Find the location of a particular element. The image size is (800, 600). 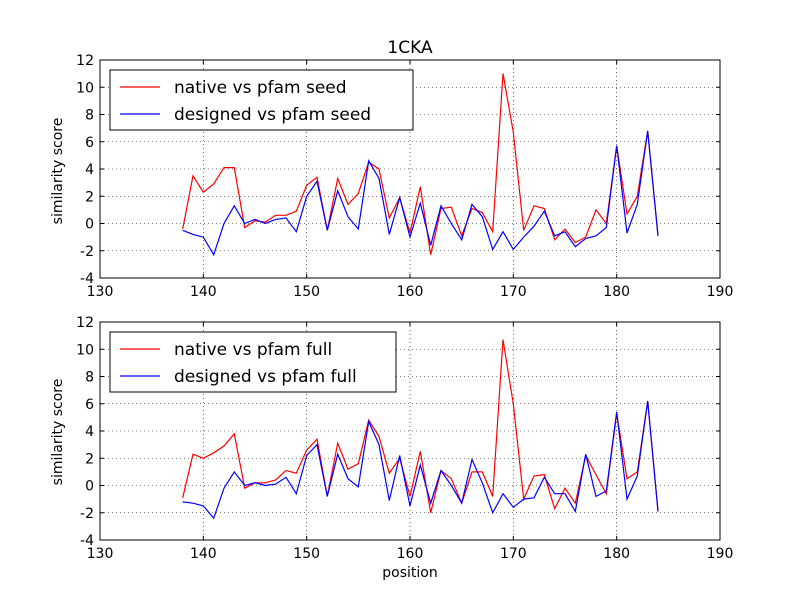

legend-label: native vs pfam seed is located at coordinates (260, 88).